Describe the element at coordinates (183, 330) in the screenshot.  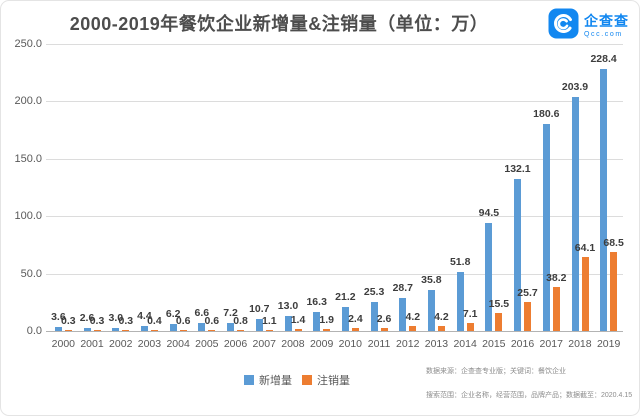
I see `bar-deregistrations-2004` at that location.